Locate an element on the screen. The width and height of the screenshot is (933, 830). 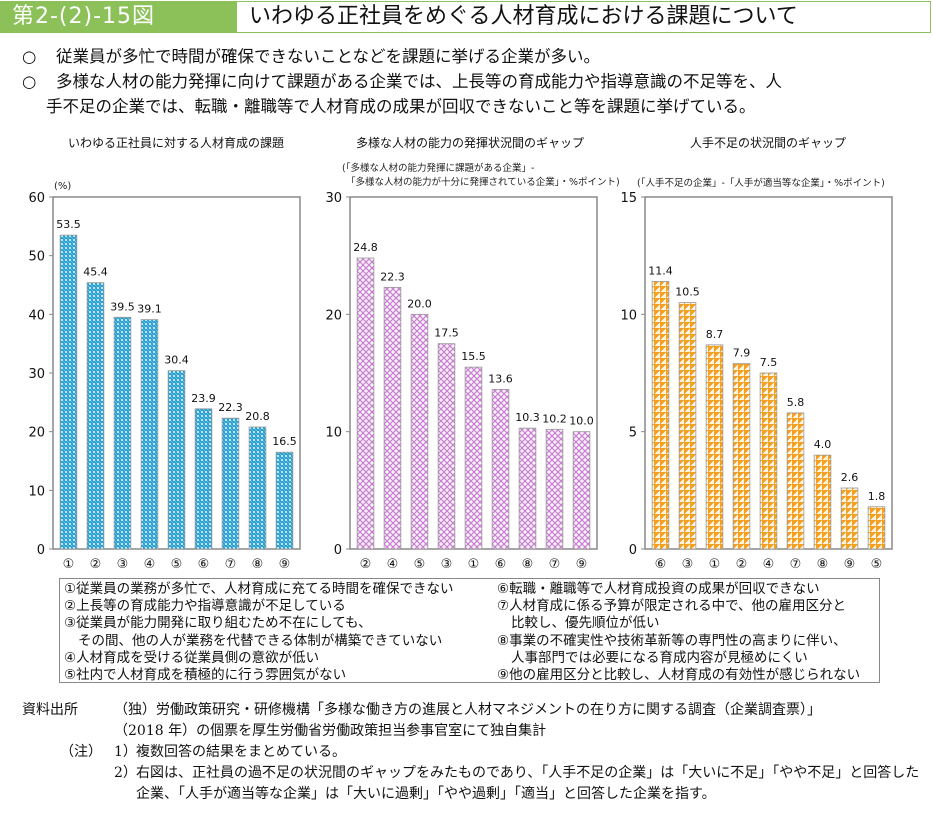
y-tick-label: 15 is located at coordinates (628, 198).